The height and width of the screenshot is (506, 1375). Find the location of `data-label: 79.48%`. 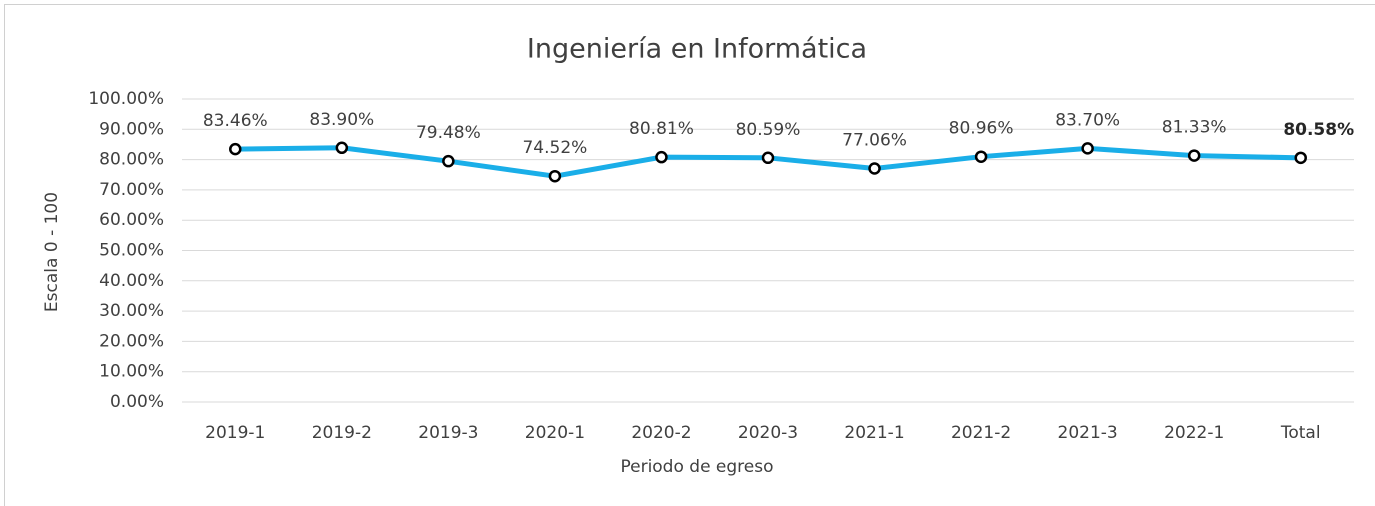

data-label: 79.48% is located at coordinates (448, 133).